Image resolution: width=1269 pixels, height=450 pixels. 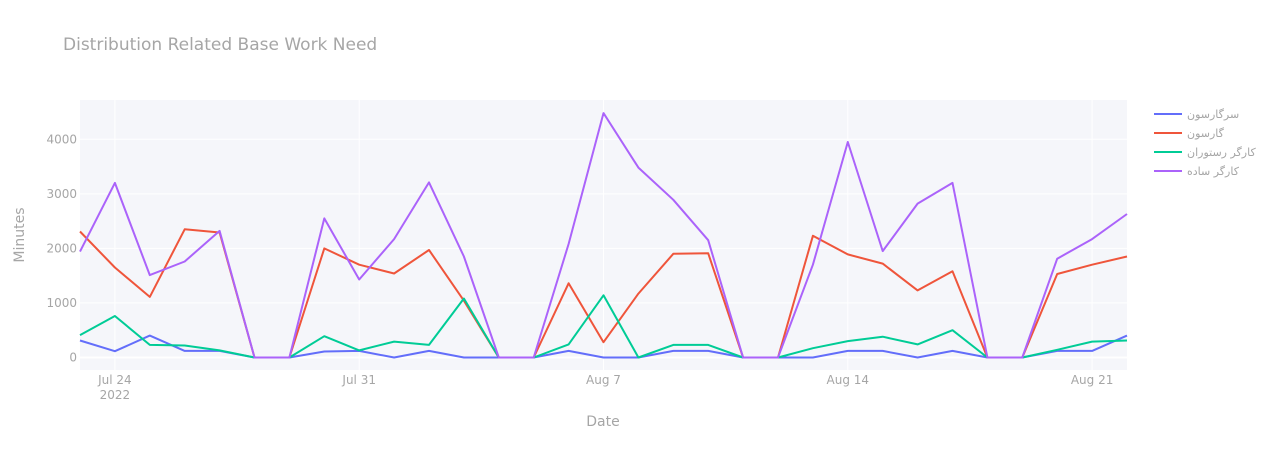 I want to click on legend-item: کارگر رستوران, so click(x=1205, y=152).